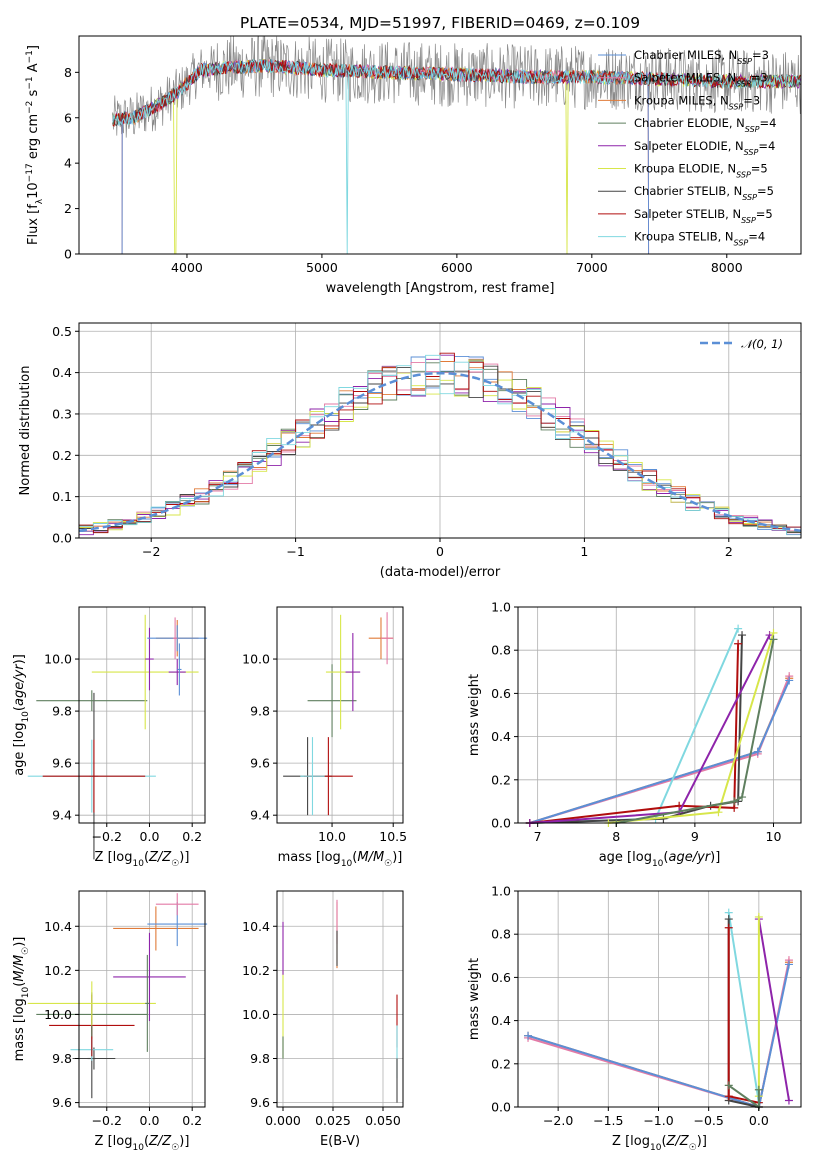 The image size is (819, 1170). What do you see at coordinates (62, 763) in the screenshot?
I see `y-tick-label: 9.6` at bounding box center [62, 763].